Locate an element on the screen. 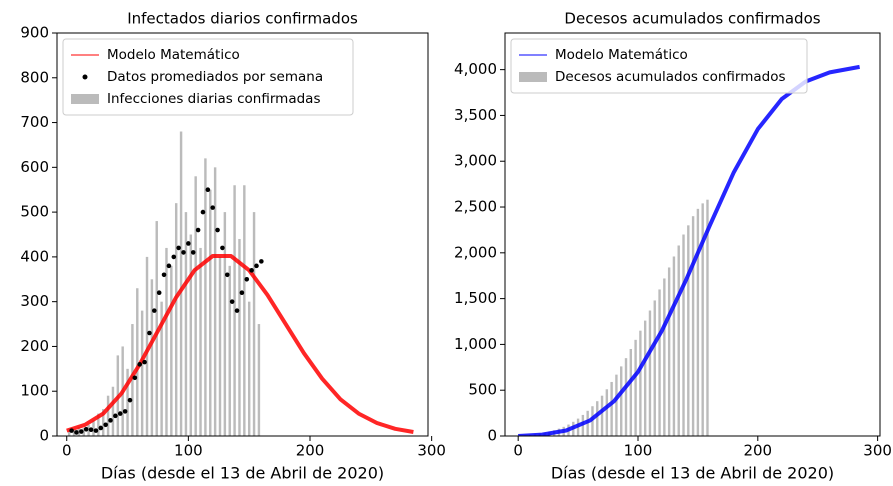 The image size is (893, 486). legend-label: Infecciones diarias confirmadas is located at coordinates (213, 99).